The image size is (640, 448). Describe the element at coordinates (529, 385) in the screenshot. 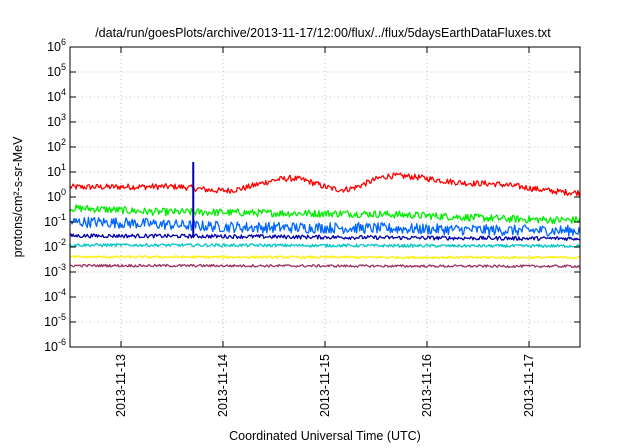

I see `x-tick-label: 2013-11-17` at that location.